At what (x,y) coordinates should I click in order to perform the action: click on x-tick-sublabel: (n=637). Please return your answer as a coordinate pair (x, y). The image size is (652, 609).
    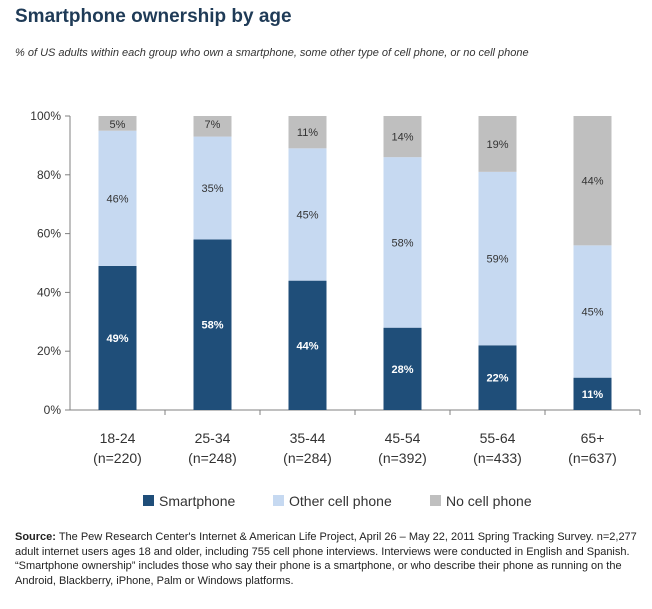
    Looking at the image, I should click on (592, 458).